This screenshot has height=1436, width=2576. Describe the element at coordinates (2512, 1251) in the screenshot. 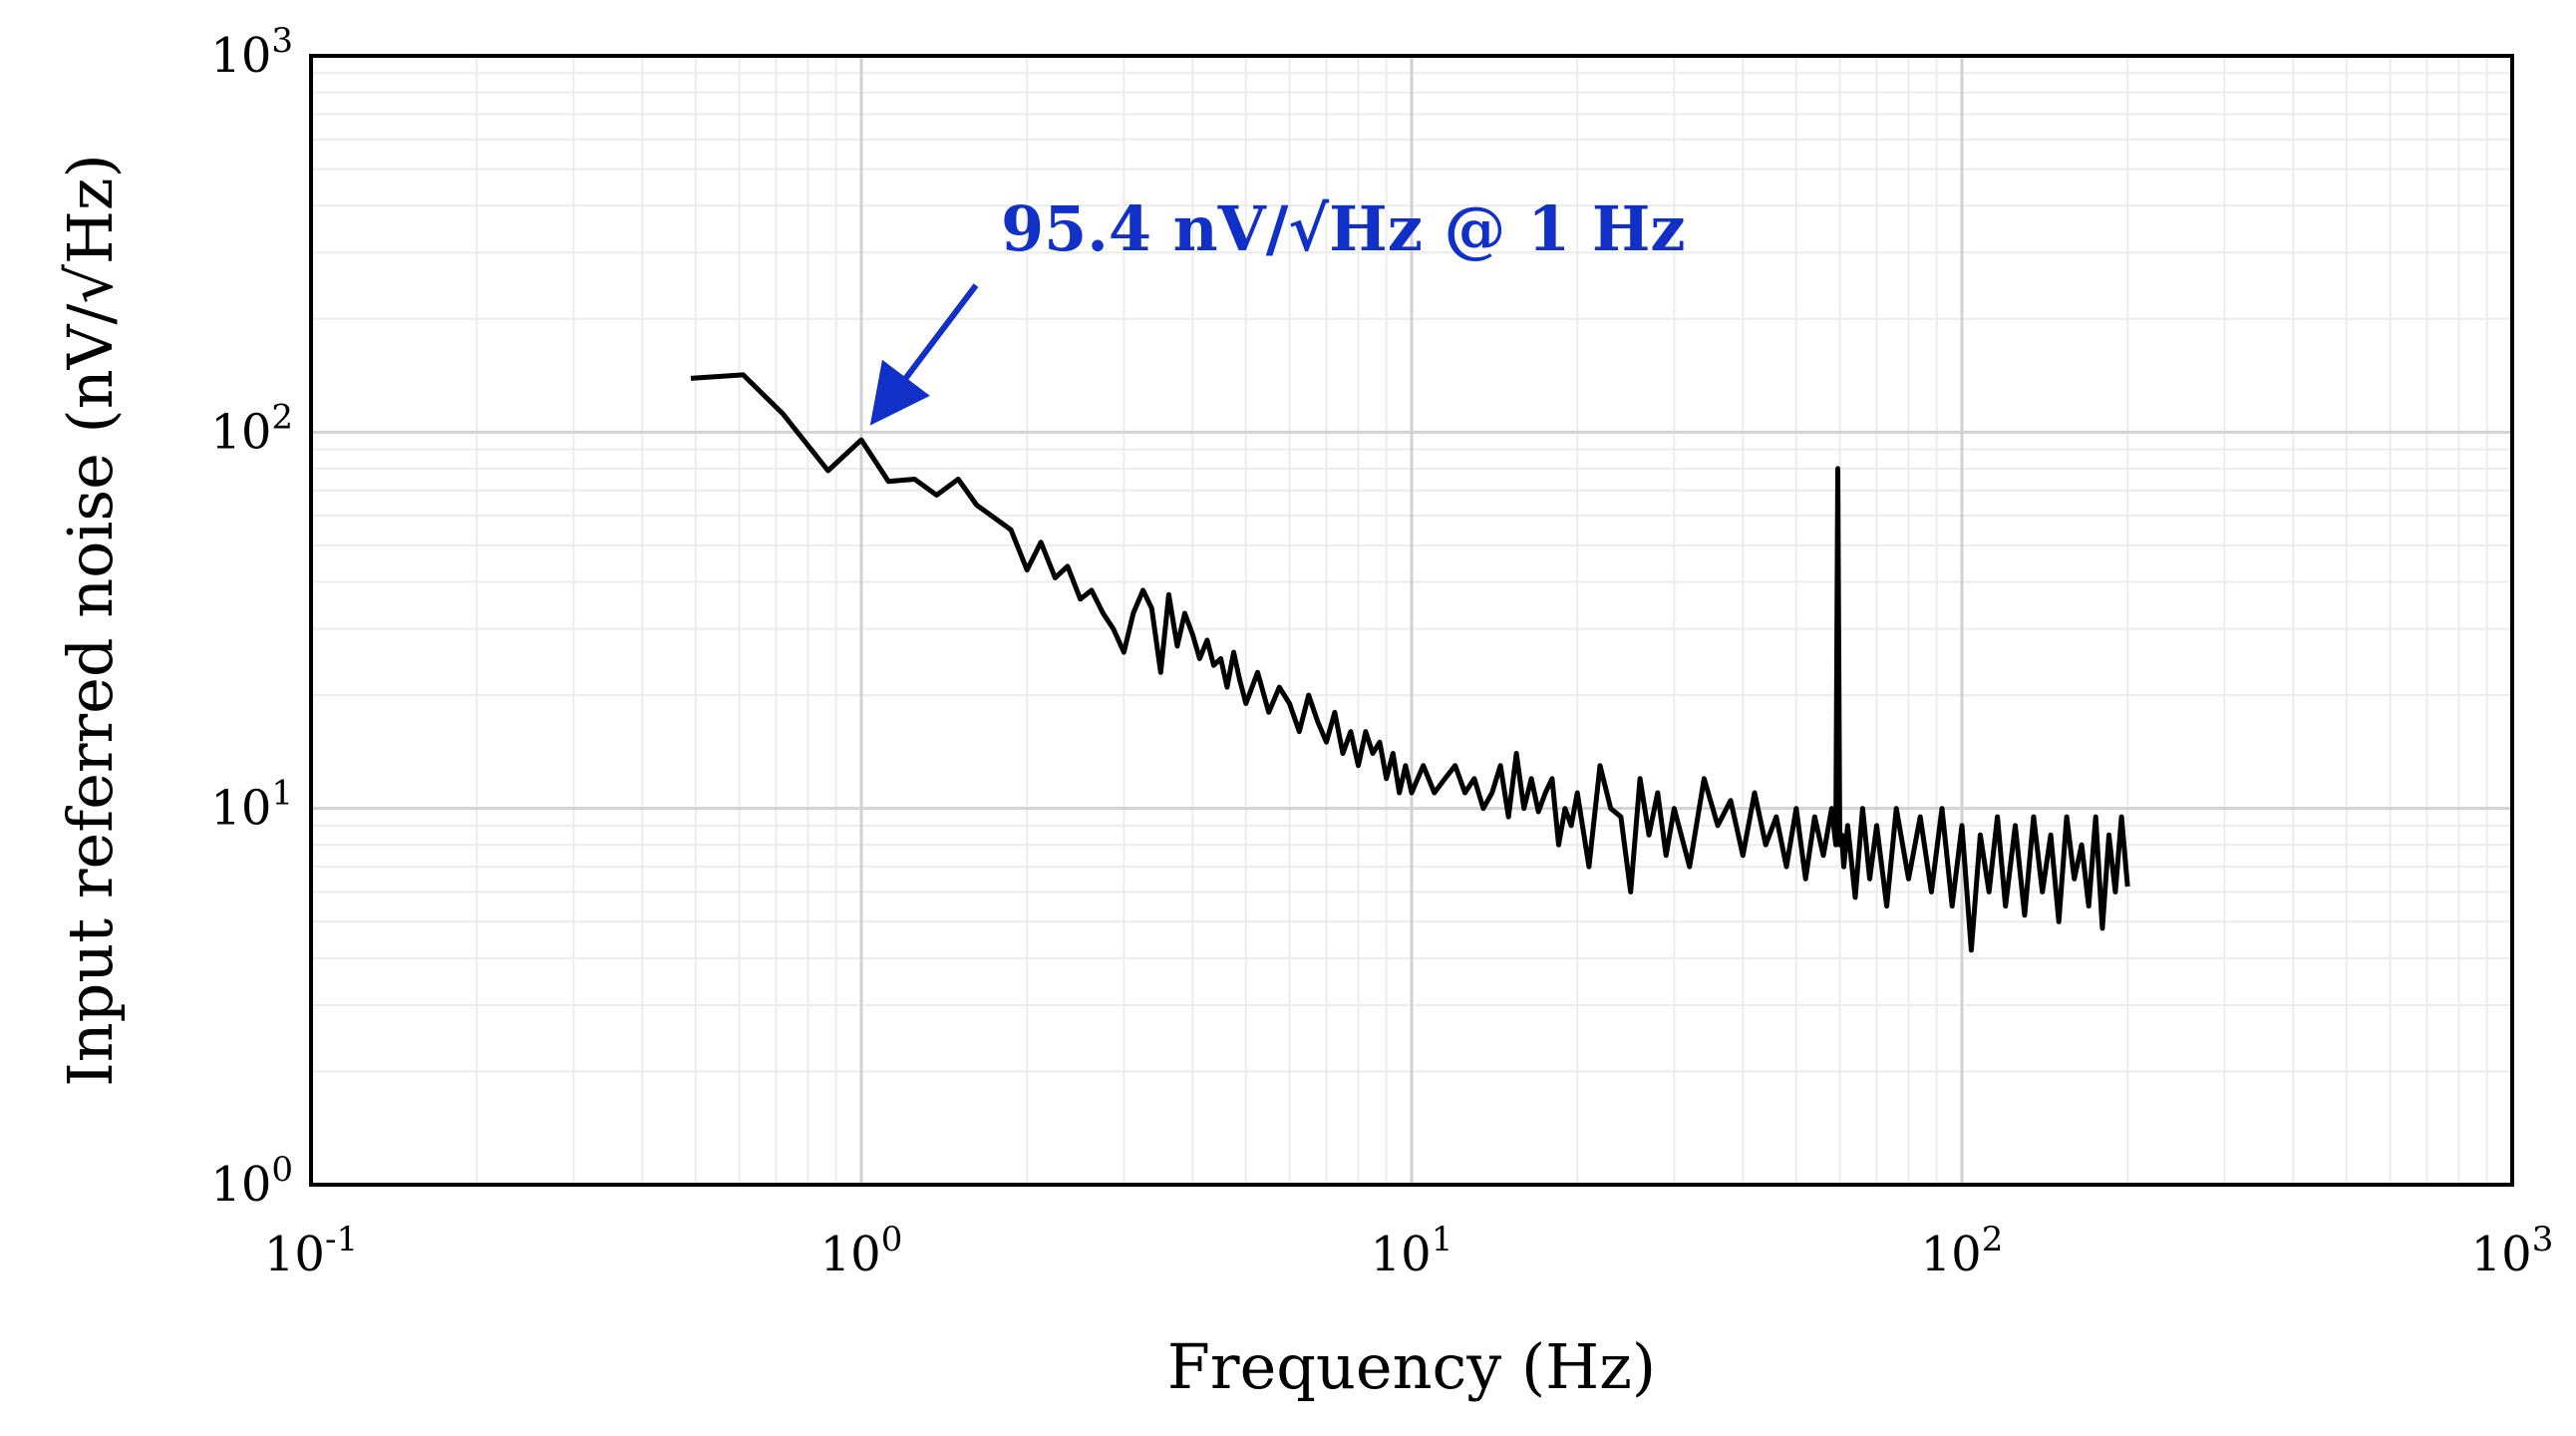

I see `x-tick-label: 10³` at that location.